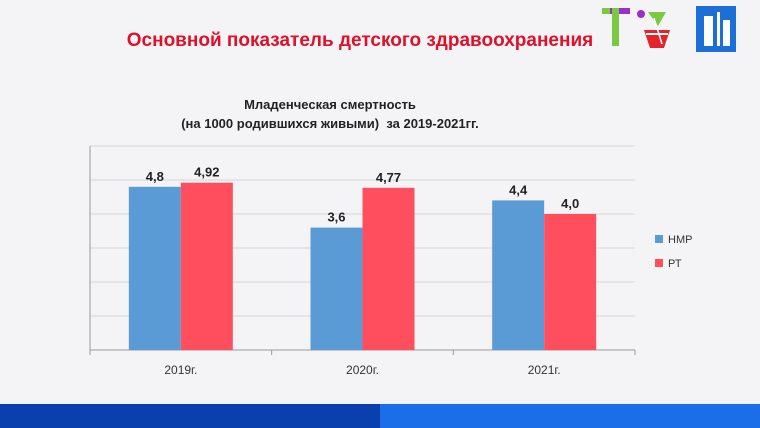  What do you see at coordinates (206, 172) in the screenshot?
I see `data-label: 4,92` at bounding box center [206, 172].